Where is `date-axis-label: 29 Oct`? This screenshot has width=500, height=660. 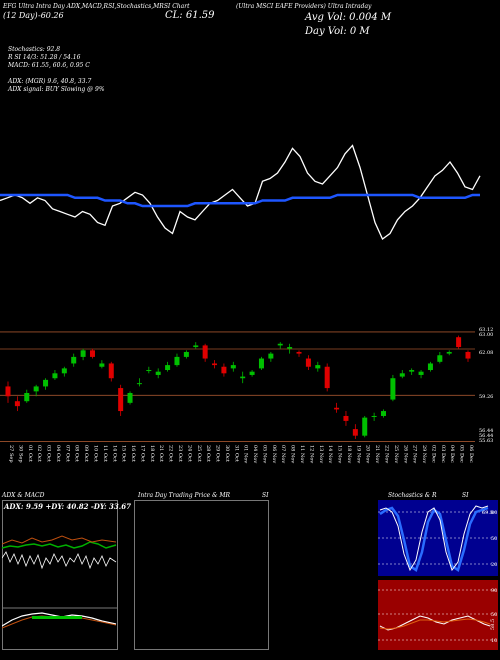
date-axis-label: 29 Oct is located at coordinates (218, 453).